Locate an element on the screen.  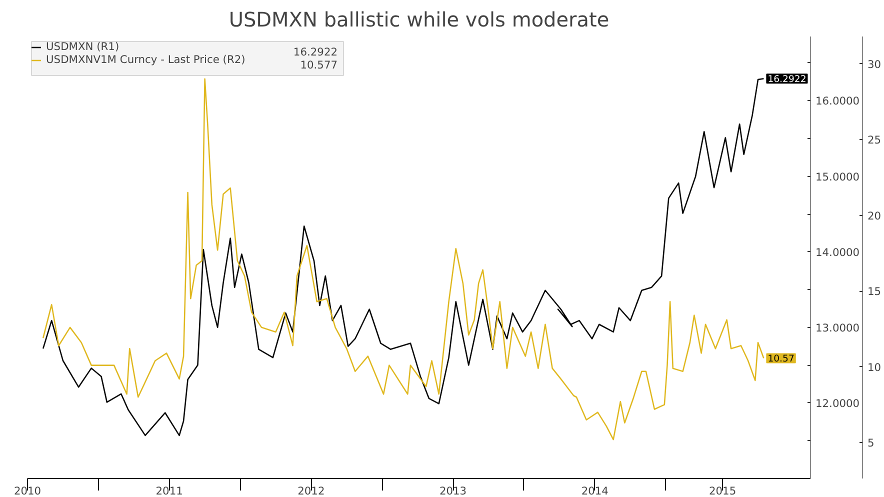
x-tick-label: 2014 is located at coordinates (595, 490).